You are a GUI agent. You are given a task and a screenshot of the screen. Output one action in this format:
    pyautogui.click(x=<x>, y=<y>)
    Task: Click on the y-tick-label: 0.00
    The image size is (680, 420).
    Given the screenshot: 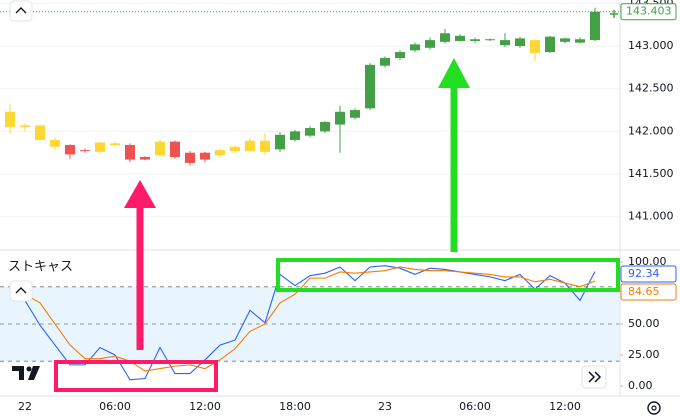 What is the action you would take?
    pyautogui.click(x=640, y=385)
    